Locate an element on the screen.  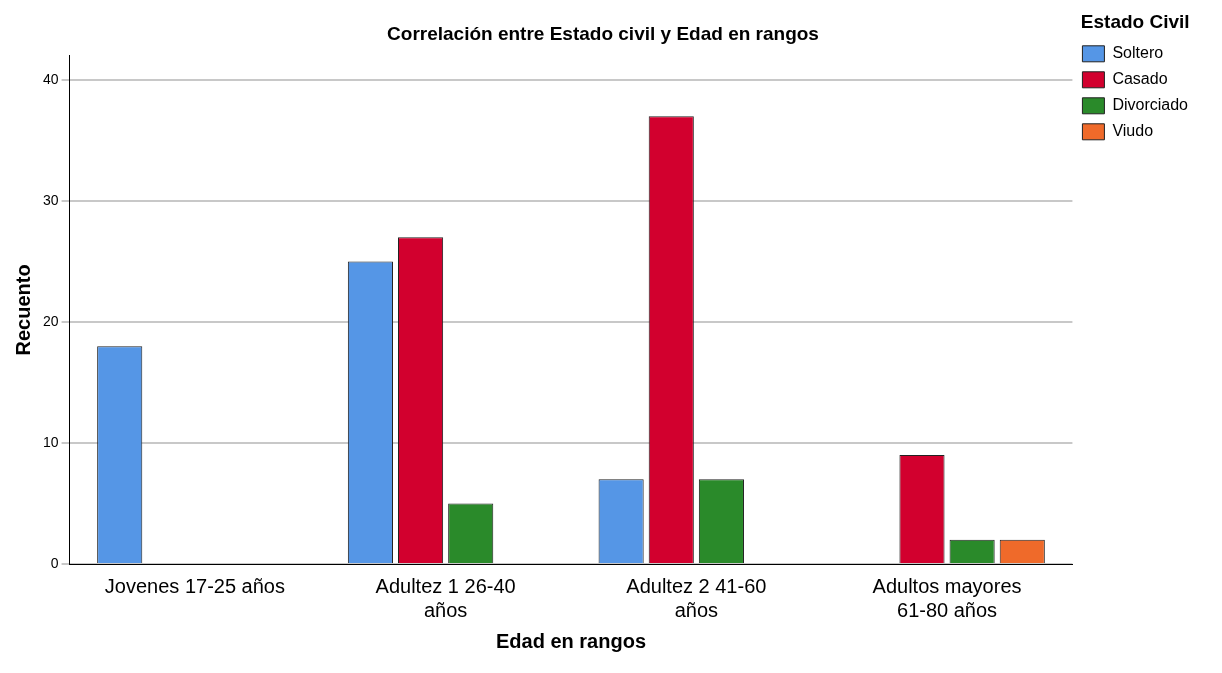
y-tick-label: 40 is located at coordinates (50, 78).